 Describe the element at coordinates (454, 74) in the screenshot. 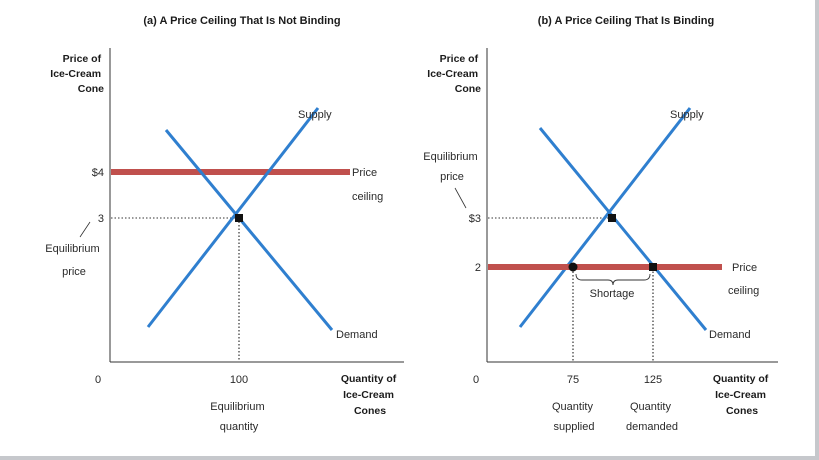

I see `panel-b-y-axis-label: Price of Ice-Cream Cone` at that location.